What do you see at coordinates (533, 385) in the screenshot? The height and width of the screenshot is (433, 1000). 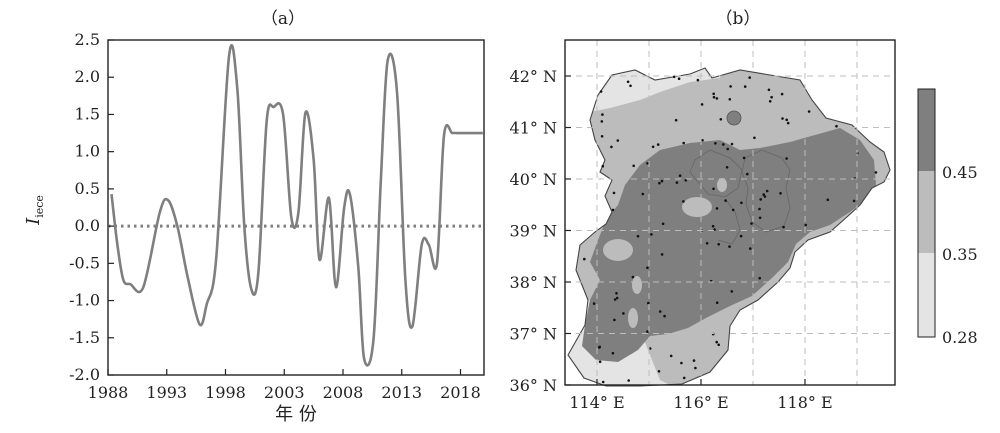 I see `latitude-tick-label: 36° N` at bounding box center [533, 385].